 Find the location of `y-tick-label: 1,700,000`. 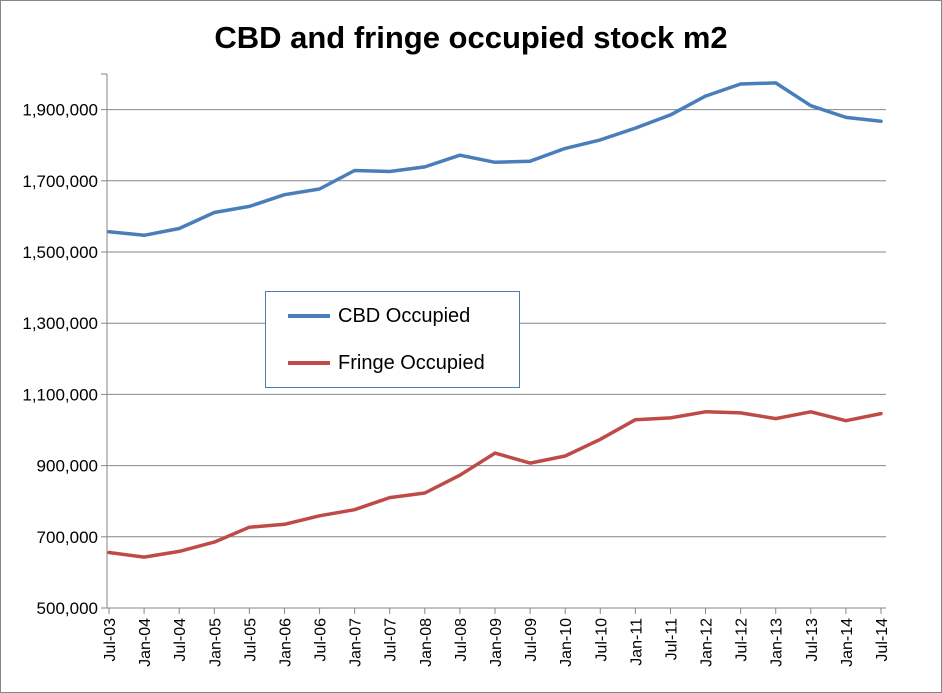

y-tick-label: 1,700,000 is located at coordinates (60, 181).